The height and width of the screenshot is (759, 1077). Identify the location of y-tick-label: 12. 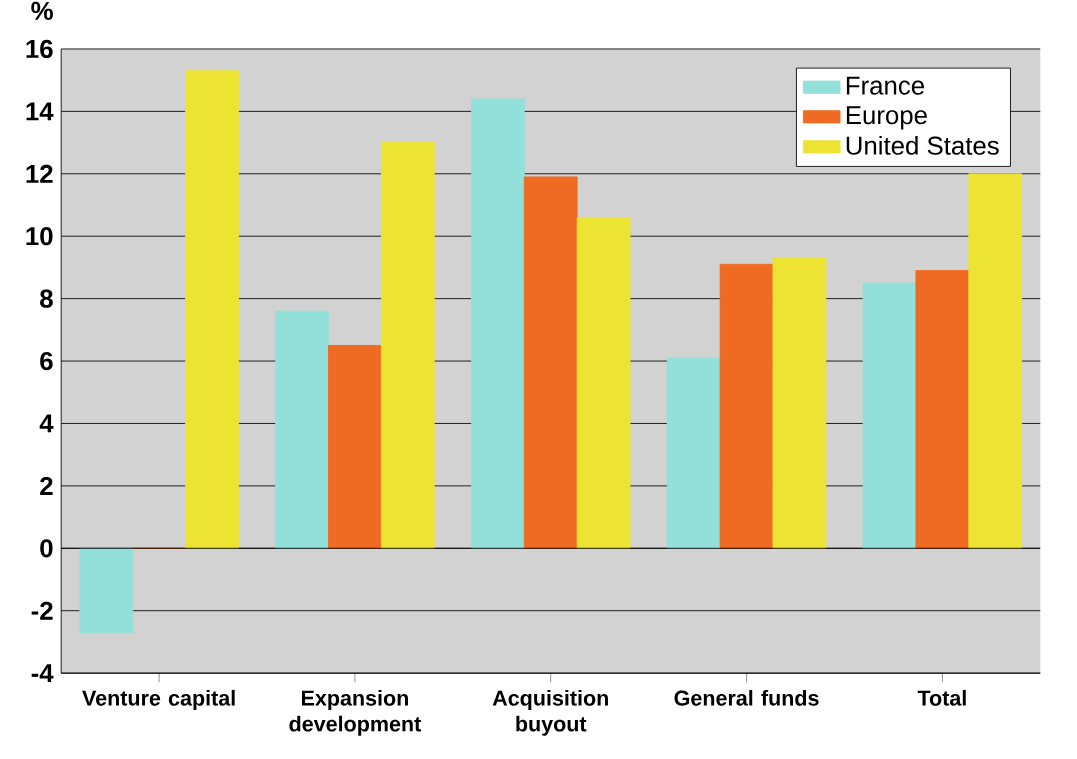
(39, 173).